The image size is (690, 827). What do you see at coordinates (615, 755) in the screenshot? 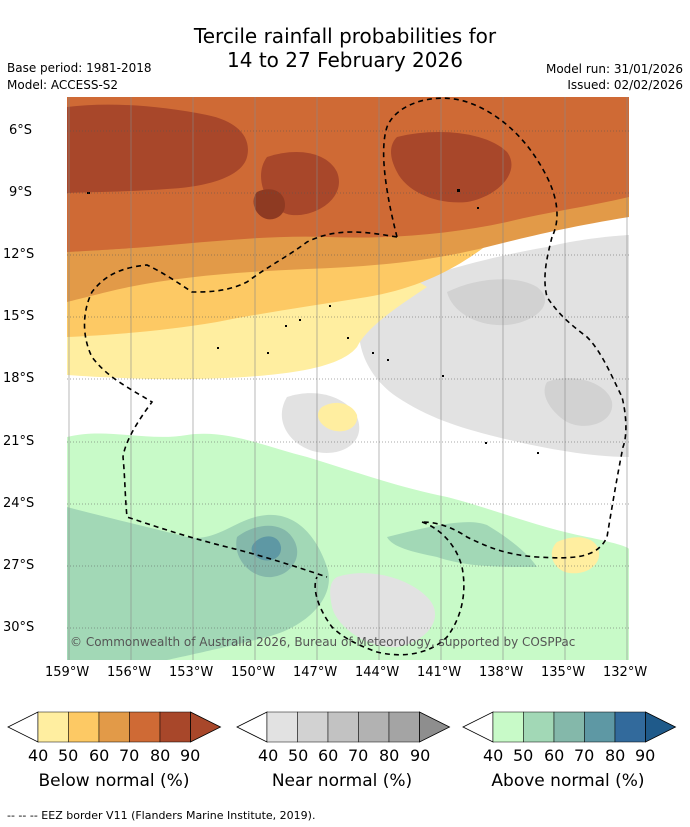
I see `above-tick-80: 80` at bounding box center [615, 755].